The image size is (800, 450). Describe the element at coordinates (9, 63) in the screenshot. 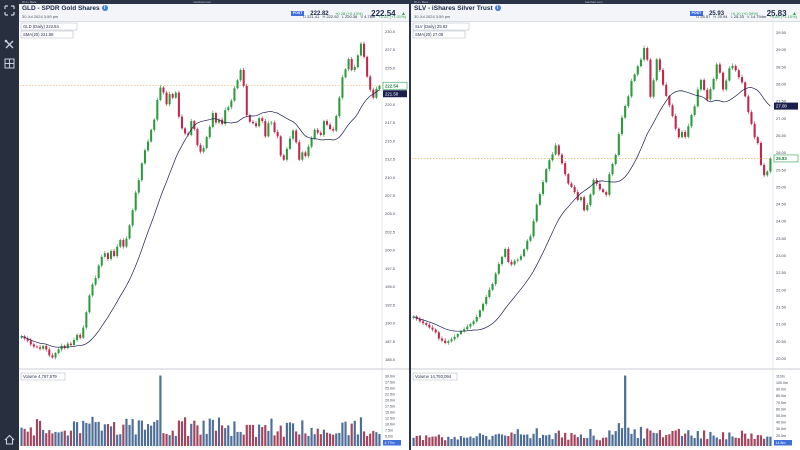

I see `layout-icon` at that location.